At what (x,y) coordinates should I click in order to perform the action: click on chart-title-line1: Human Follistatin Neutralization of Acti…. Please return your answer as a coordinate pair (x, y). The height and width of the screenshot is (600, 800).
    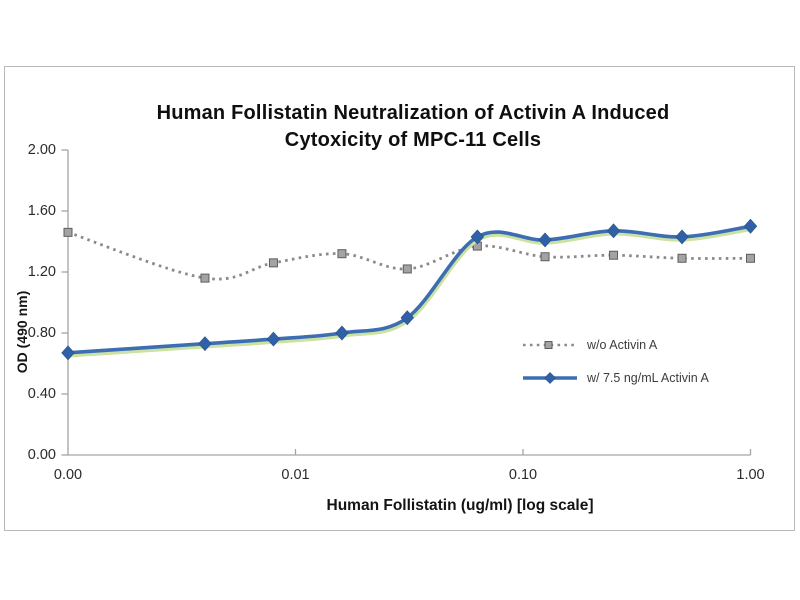
    Looking at the image, I should click on (413, 113).